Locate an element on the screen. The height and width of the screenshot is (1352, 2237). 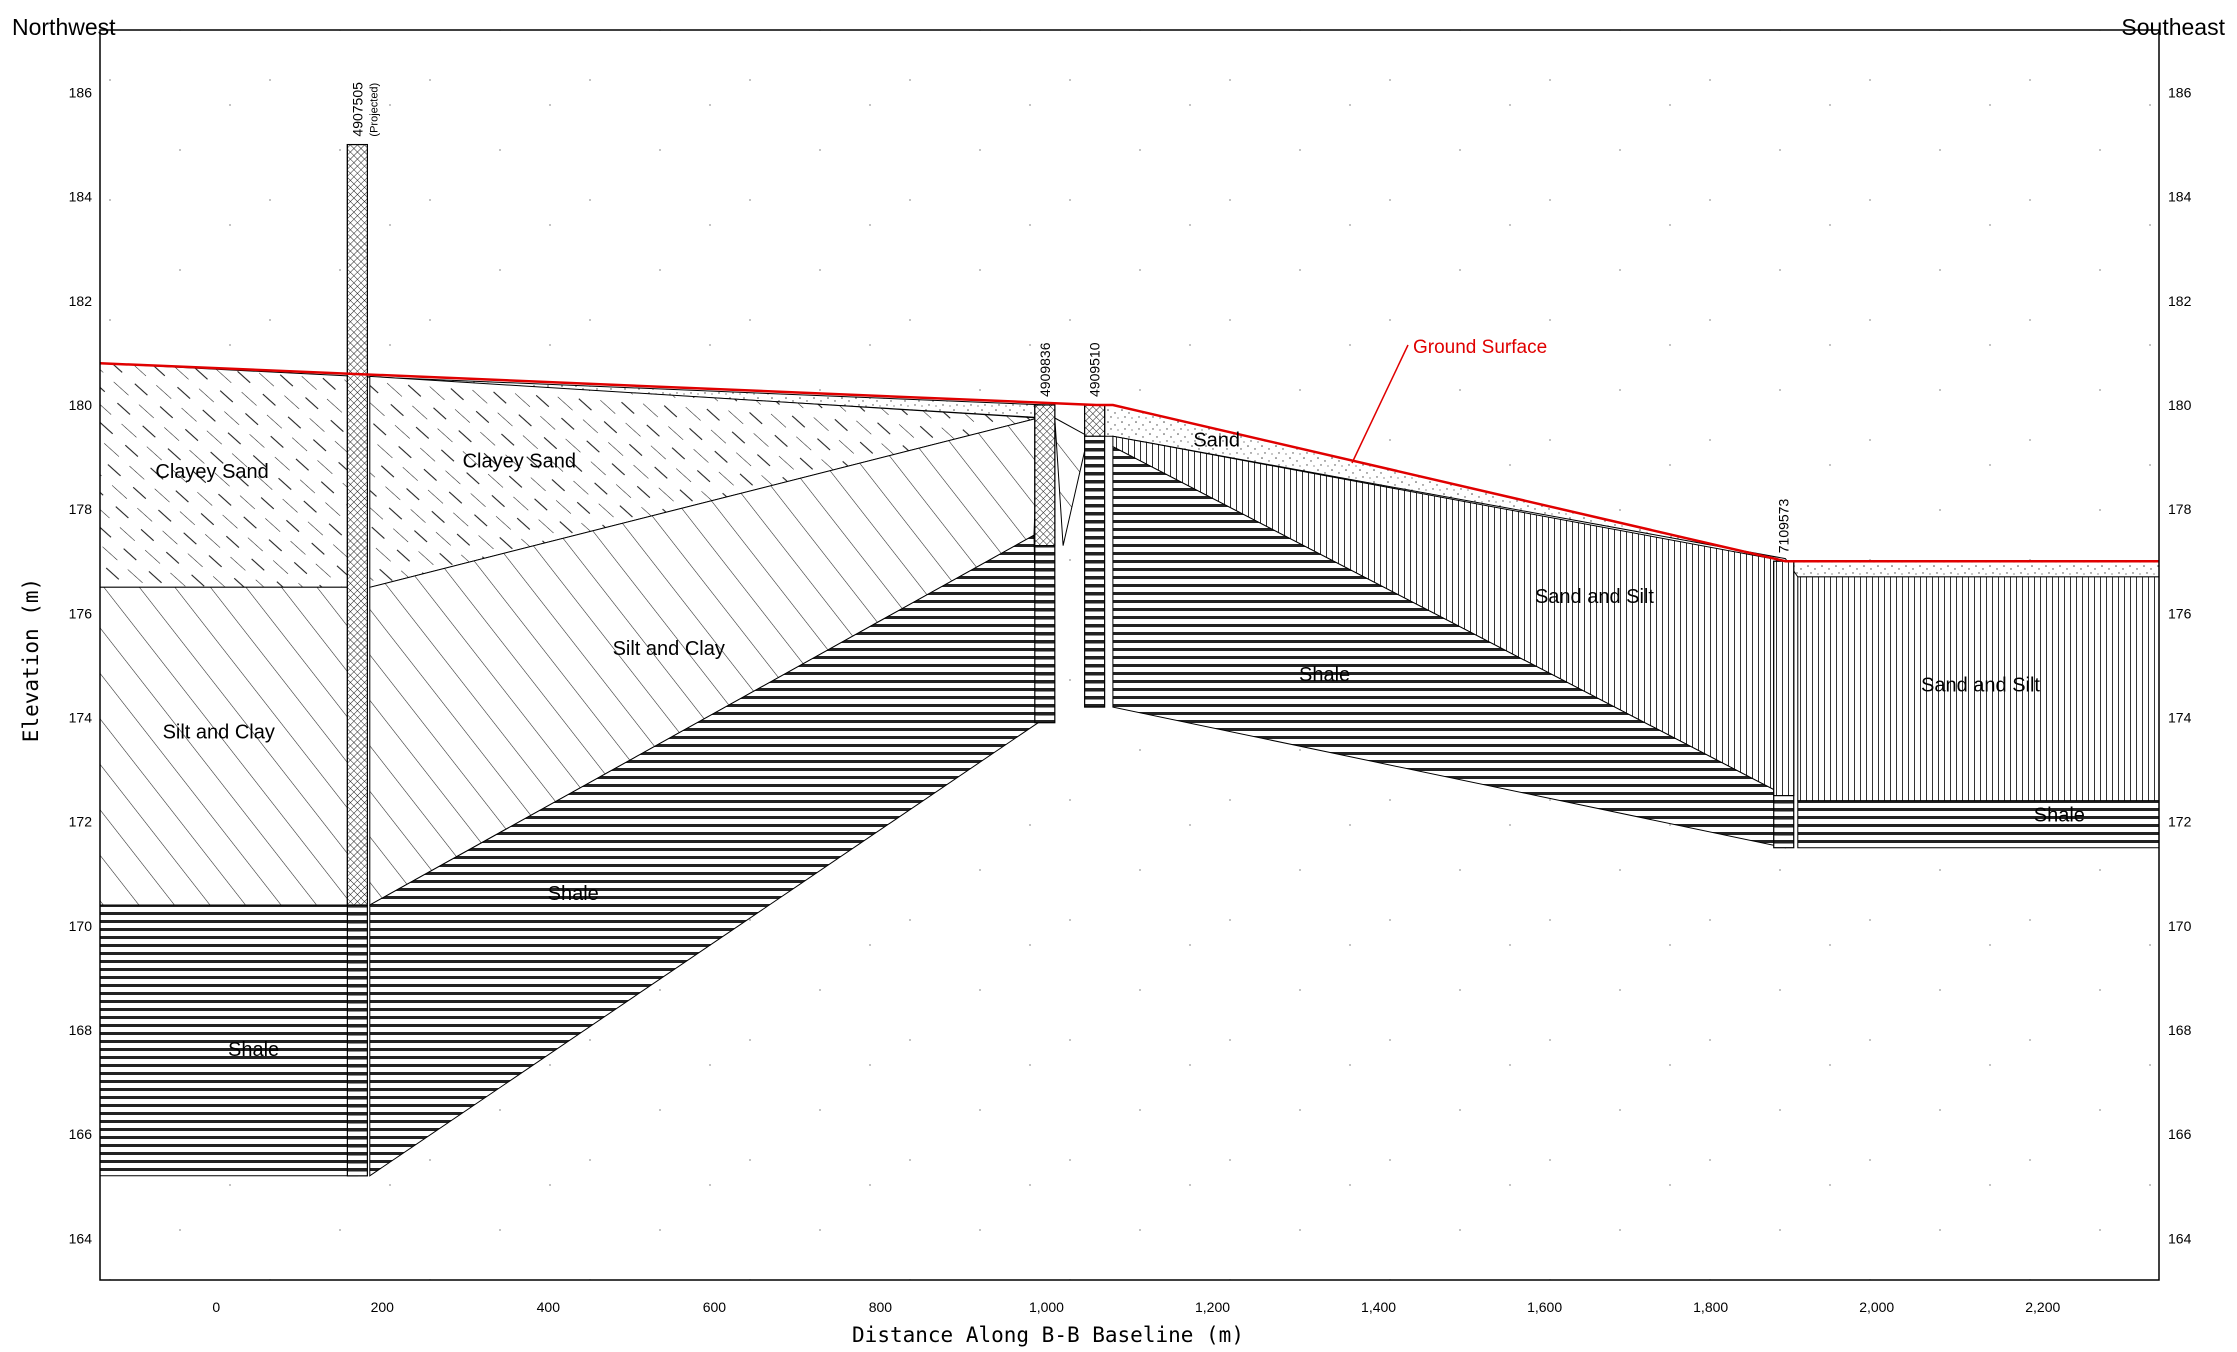
y-tick-label-right: 186 is located at coordinates (2180, 93).